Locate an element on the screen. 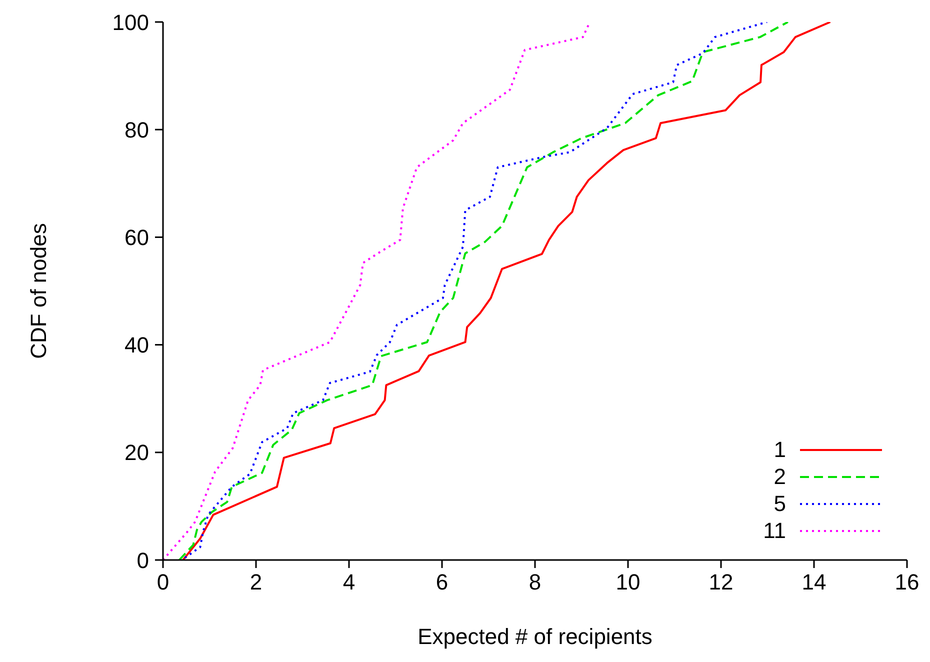  legend-label: 2 is located at coordinates (780, 477).